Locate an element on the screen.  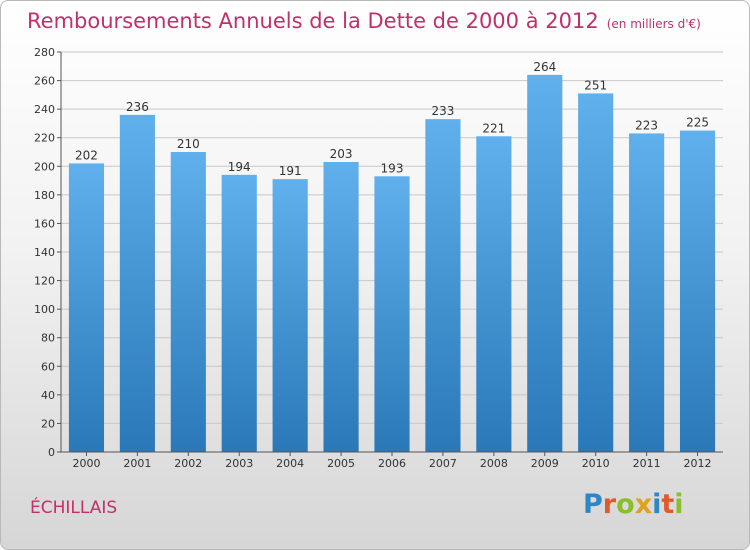
y-tick-label: 160 is located at coordinates (44, 223).